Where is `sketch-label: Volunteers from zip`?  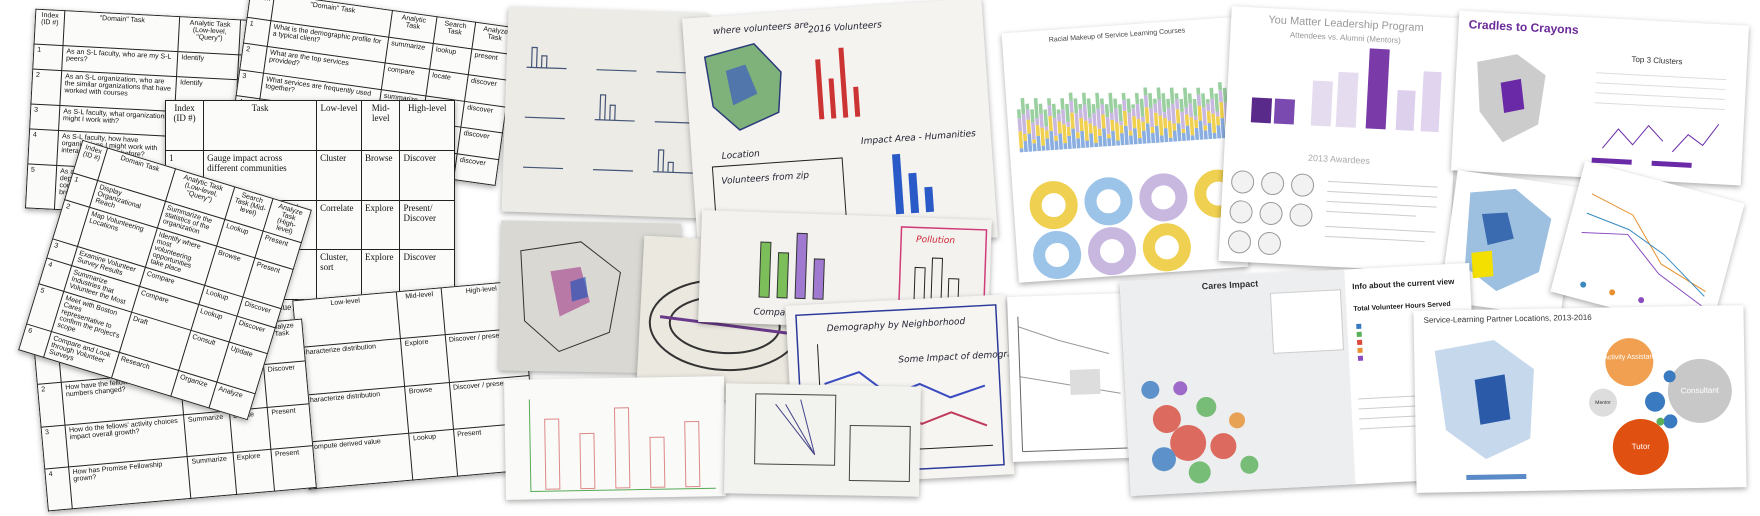
sketch-label: Volunteers from zip is located at coordinates (765, 179).